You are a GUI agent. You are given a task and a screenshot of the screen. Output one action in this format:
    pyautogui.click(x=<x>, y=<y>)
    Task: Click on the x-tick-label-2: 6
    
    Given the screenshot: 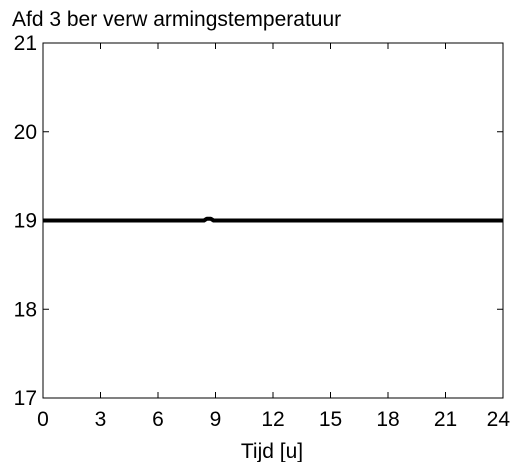 What is the action you would take?
    pyautogui.click(x=158, y=419)
    